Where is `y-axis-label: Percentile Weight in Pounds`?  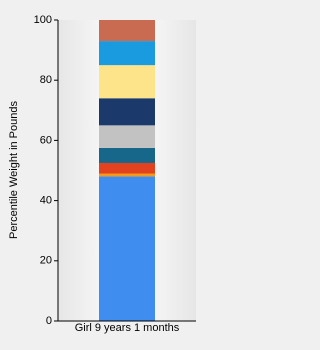 y-axis-label: Percentile Weight in Pounds is located at coordinates (14, 170).